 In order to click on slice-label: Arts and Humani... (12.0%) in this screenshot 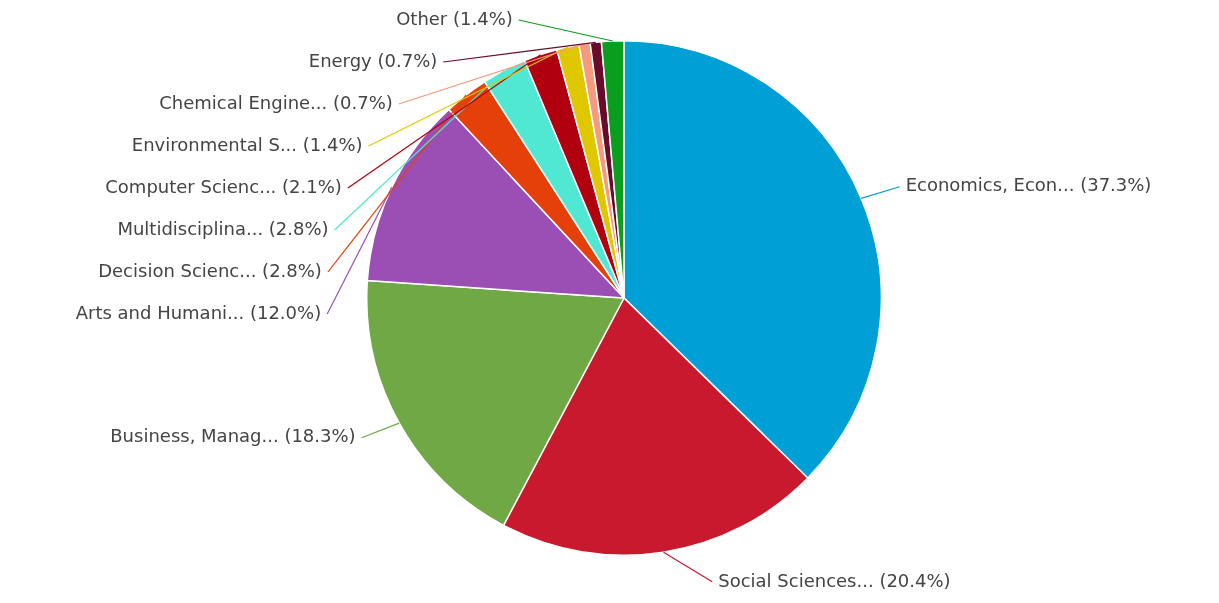, I will do `click(198, 312)`.